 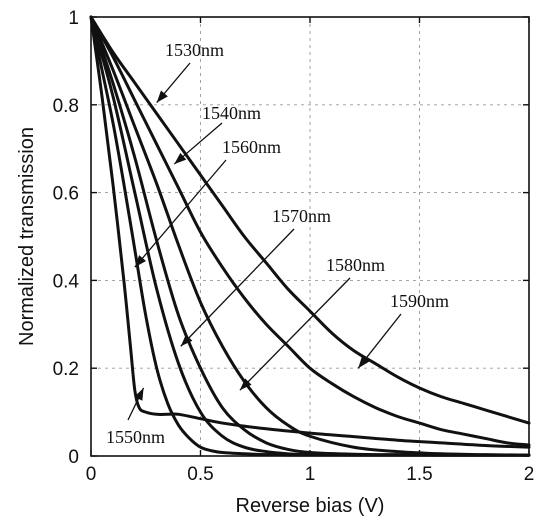 I want to click on x-tick-label: 0.5, so click(x=200, y=474).